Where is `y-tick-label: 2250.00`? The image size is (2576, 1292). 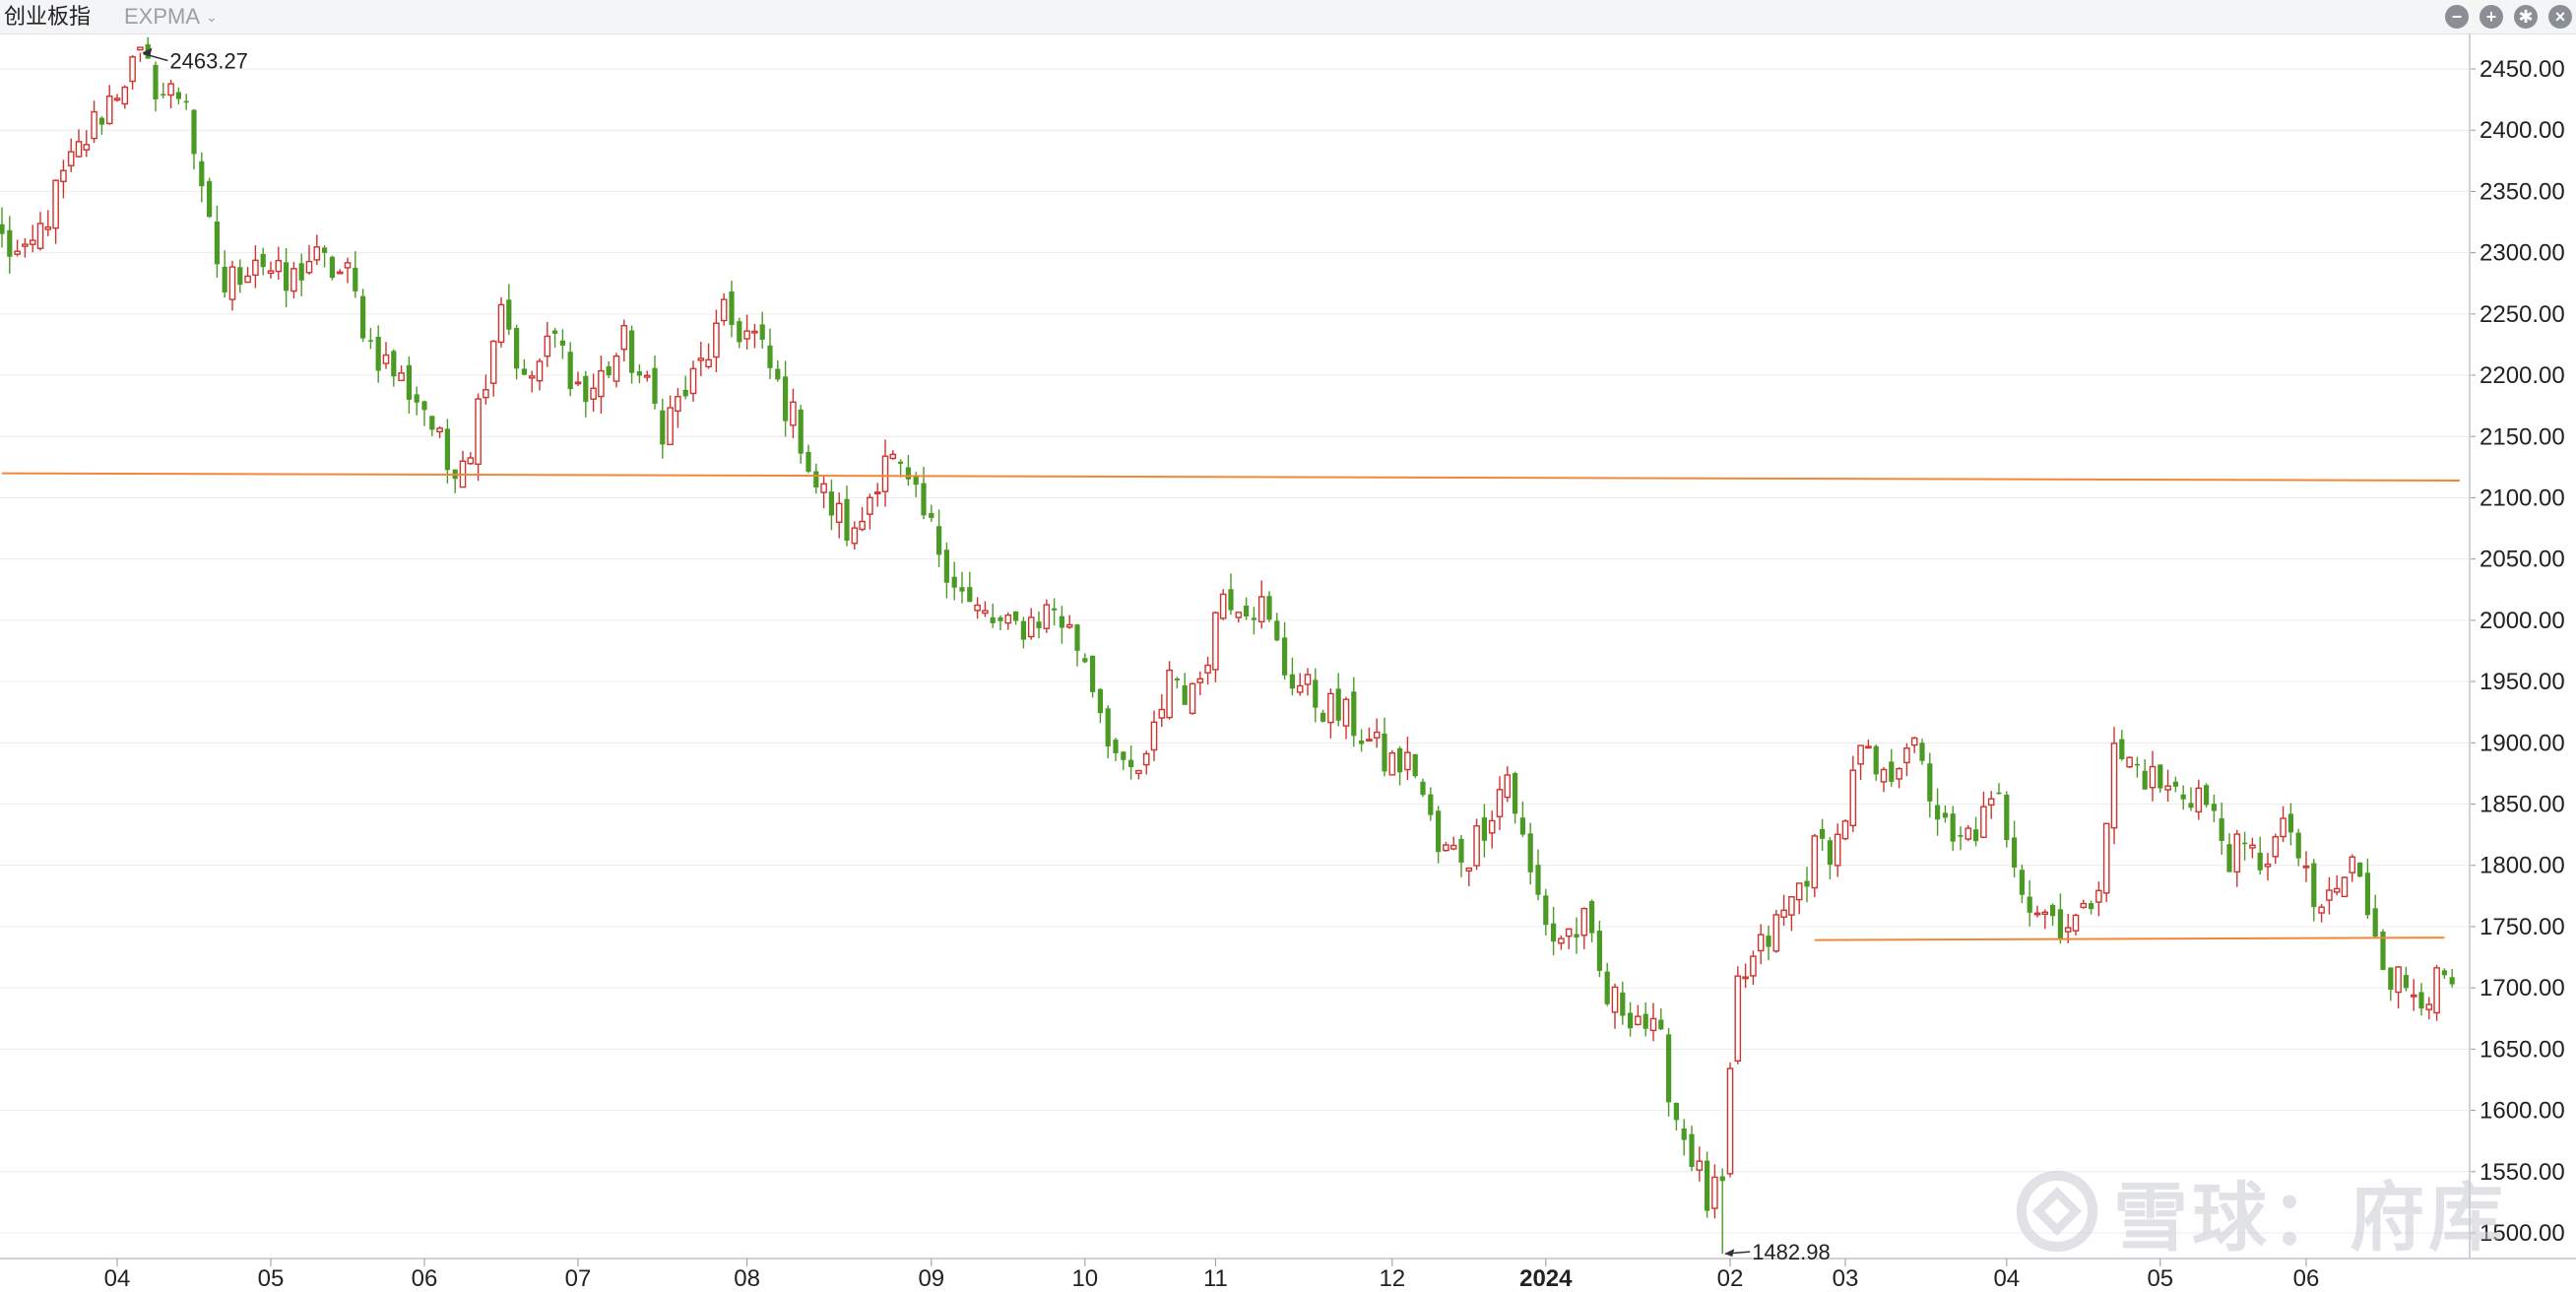
y-tick-label: 2250.00 is located at coordinates (2522, 314).